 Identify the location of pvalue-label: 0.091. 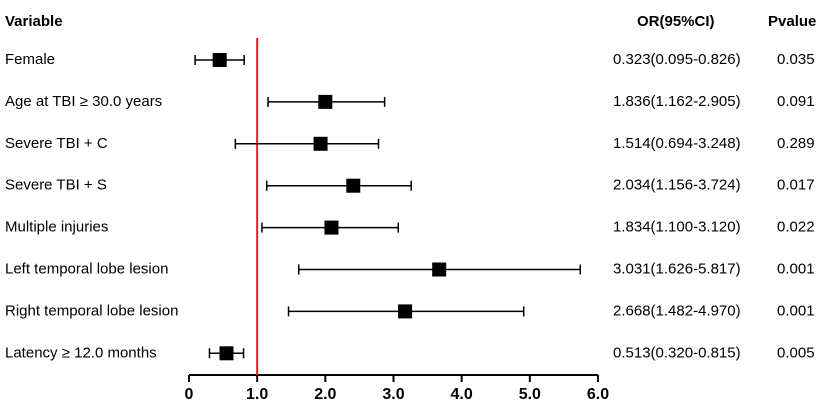
(796, 101).